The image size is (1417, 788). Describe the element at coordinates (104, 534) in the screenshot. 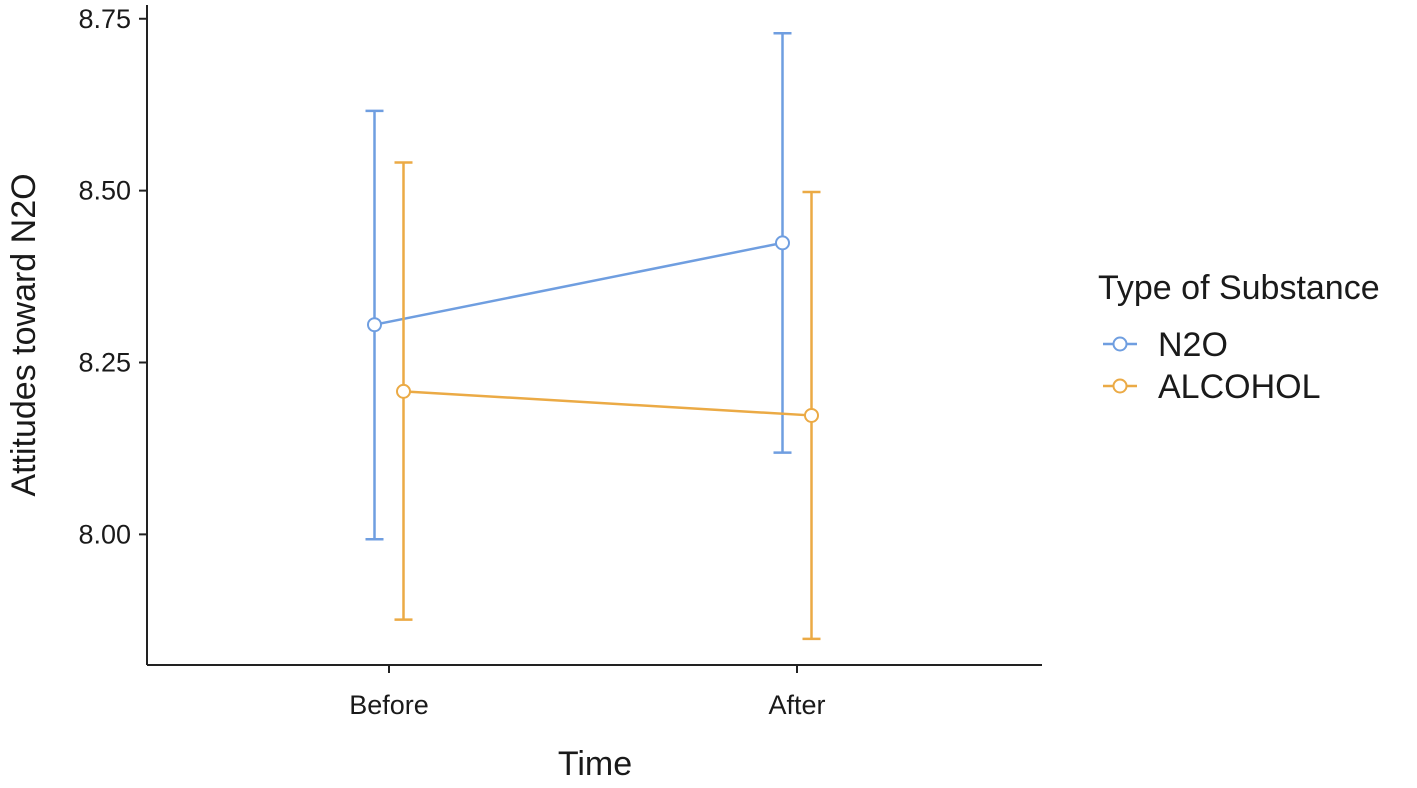

I see `y-tick-label: 8.00` at that location.